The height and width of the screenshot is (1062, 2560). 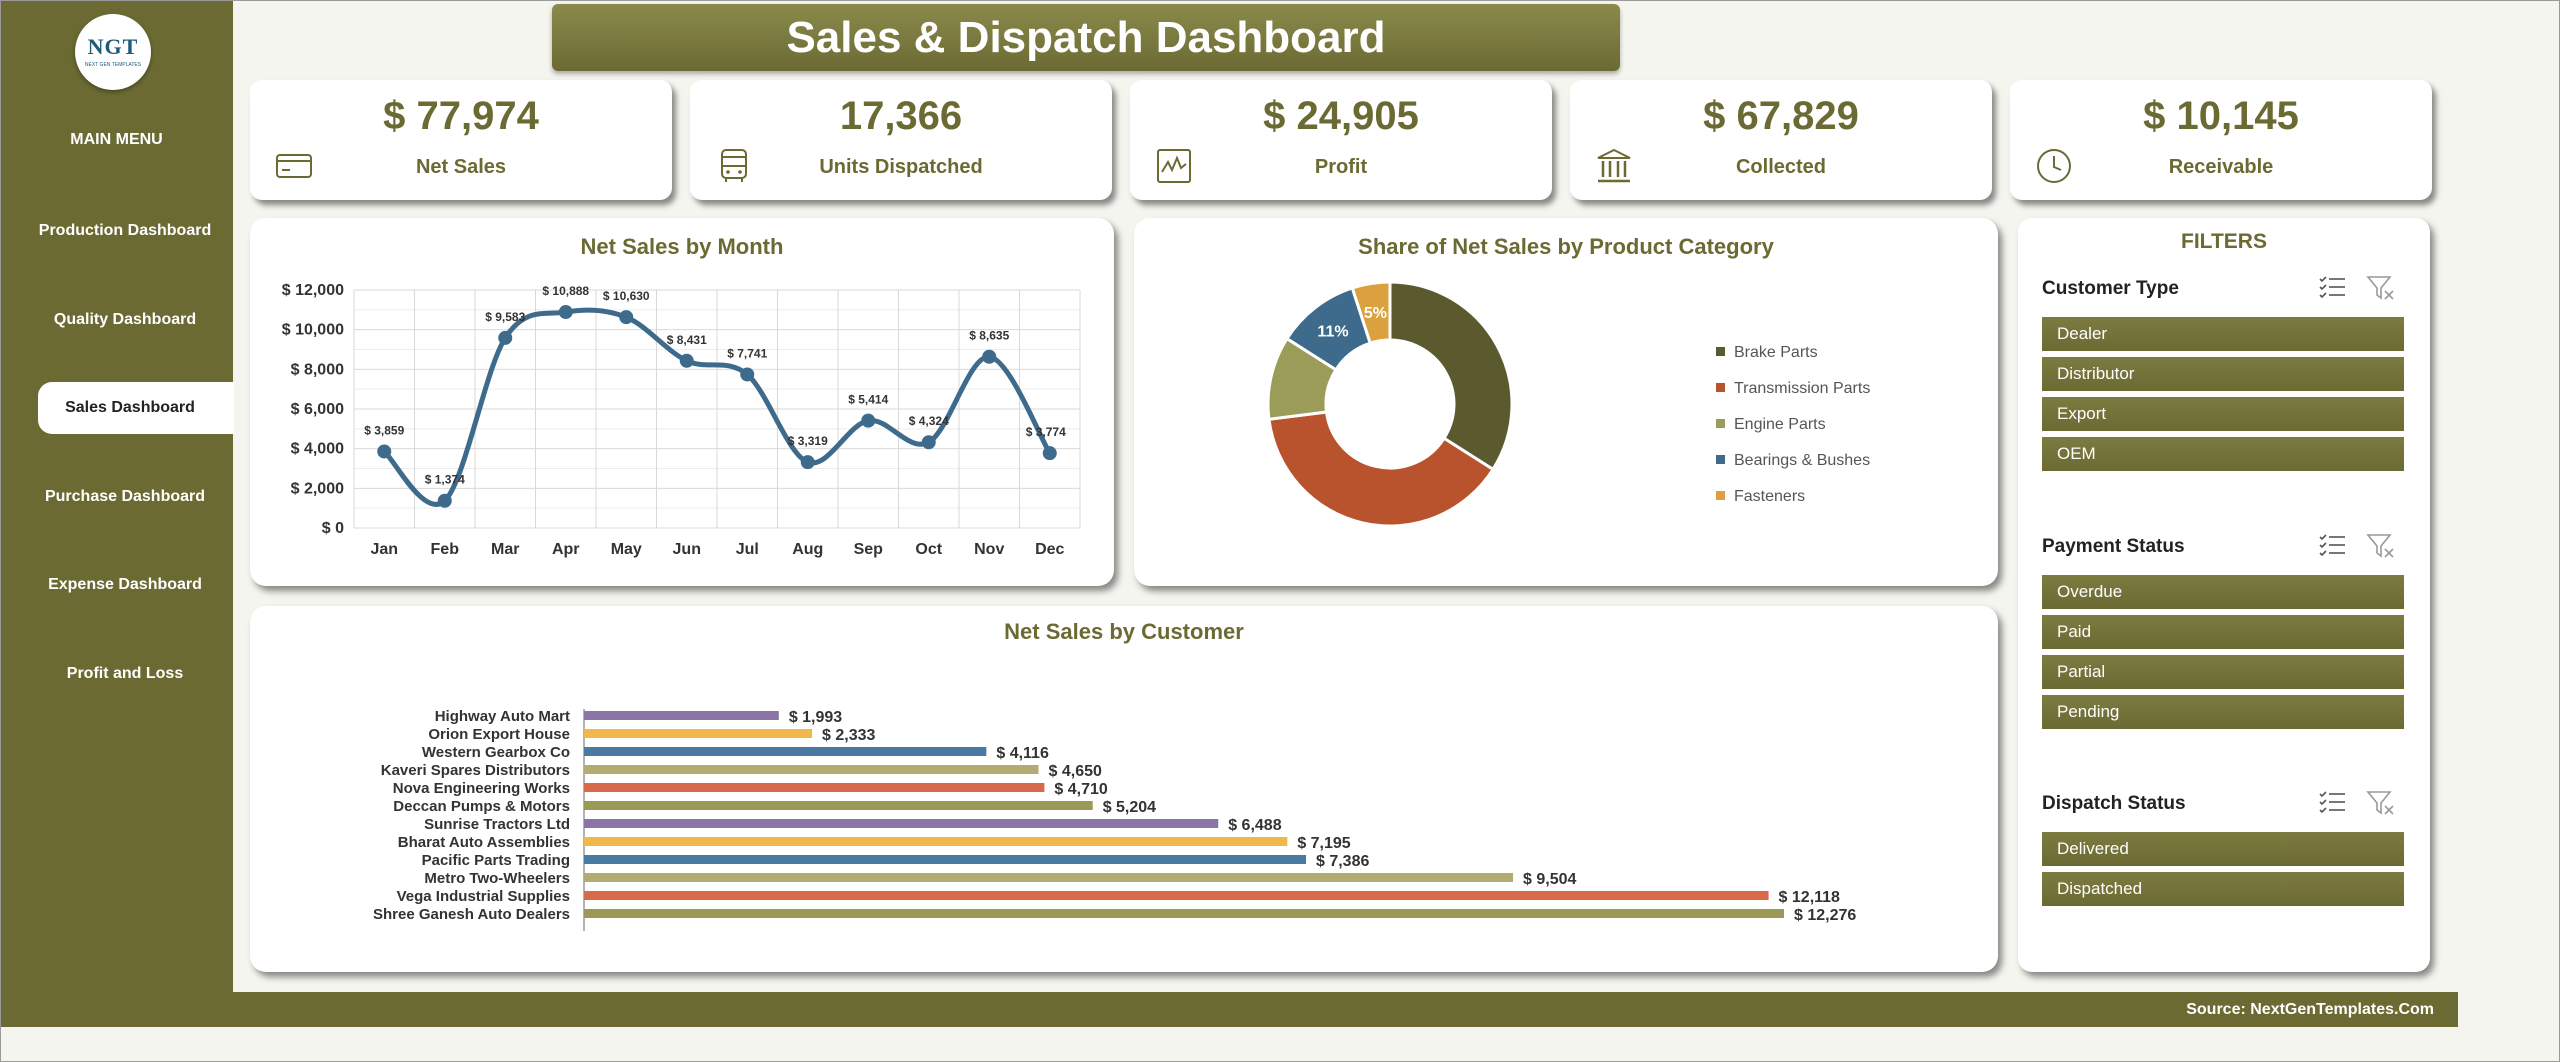 I want to click on bar-value-label: $ 12,118, so click(x=1810, y=897).